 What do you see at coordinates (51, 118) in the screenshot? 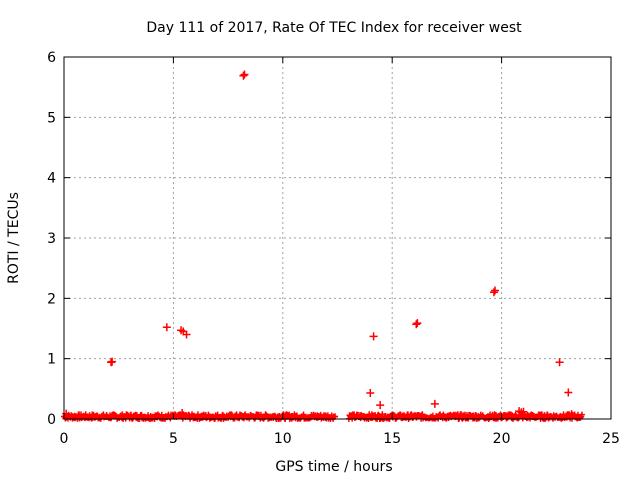
I see `y-tick-label: 5` at bounding box center [51, 118].